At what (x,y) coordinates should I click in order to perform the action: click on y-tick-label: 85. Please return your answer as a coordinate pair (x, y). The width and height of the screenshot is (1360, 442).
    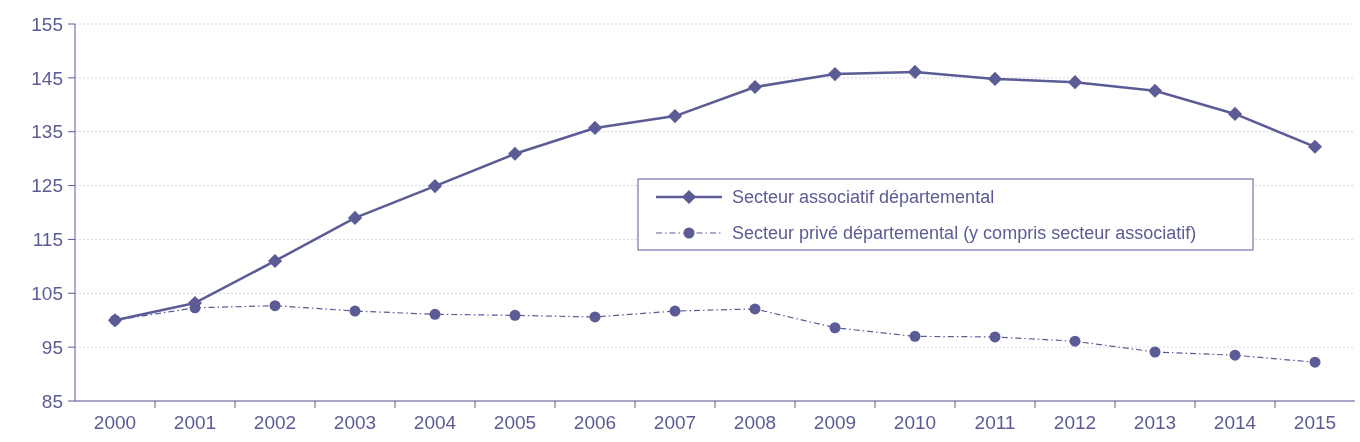
    Looking at the image, I should click on (52, 401).